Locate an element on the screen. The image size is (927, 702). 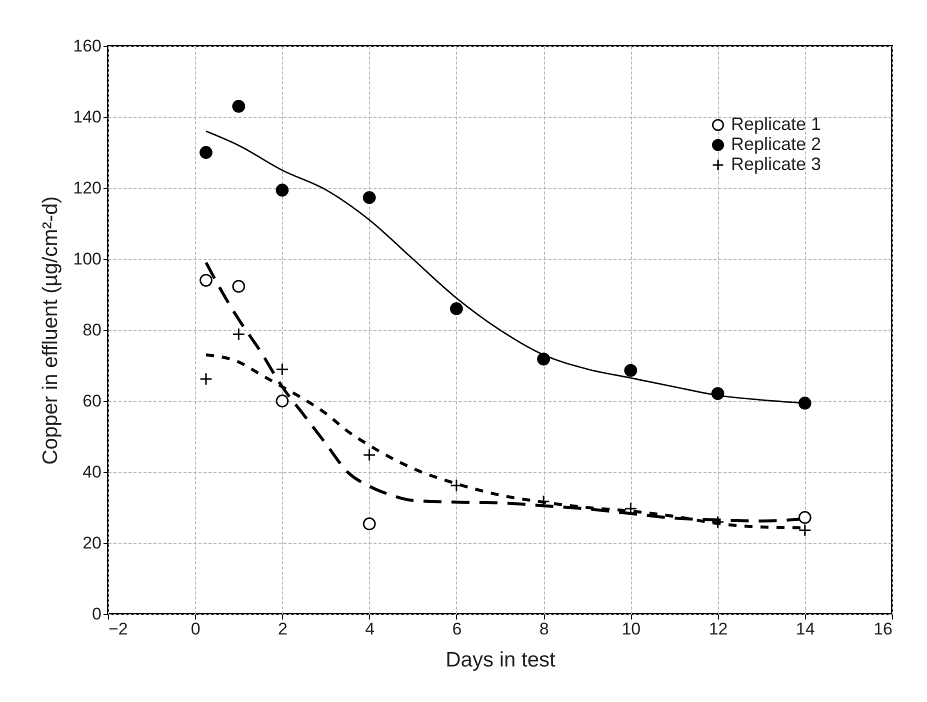
x-axis-title: Days in test is located at coordinates (501, 660).